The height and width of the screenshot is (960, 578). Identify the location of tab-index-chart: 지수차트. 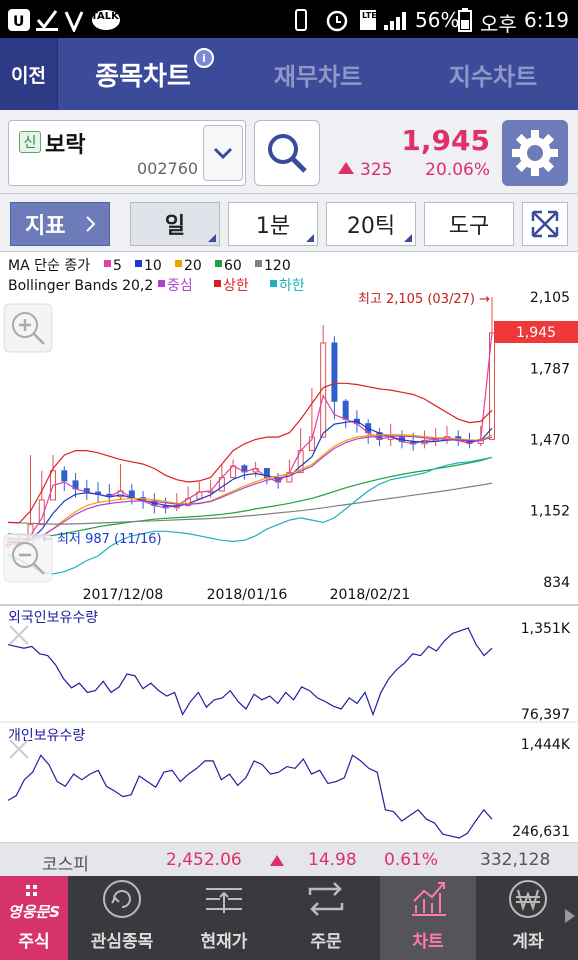
(493, 76).